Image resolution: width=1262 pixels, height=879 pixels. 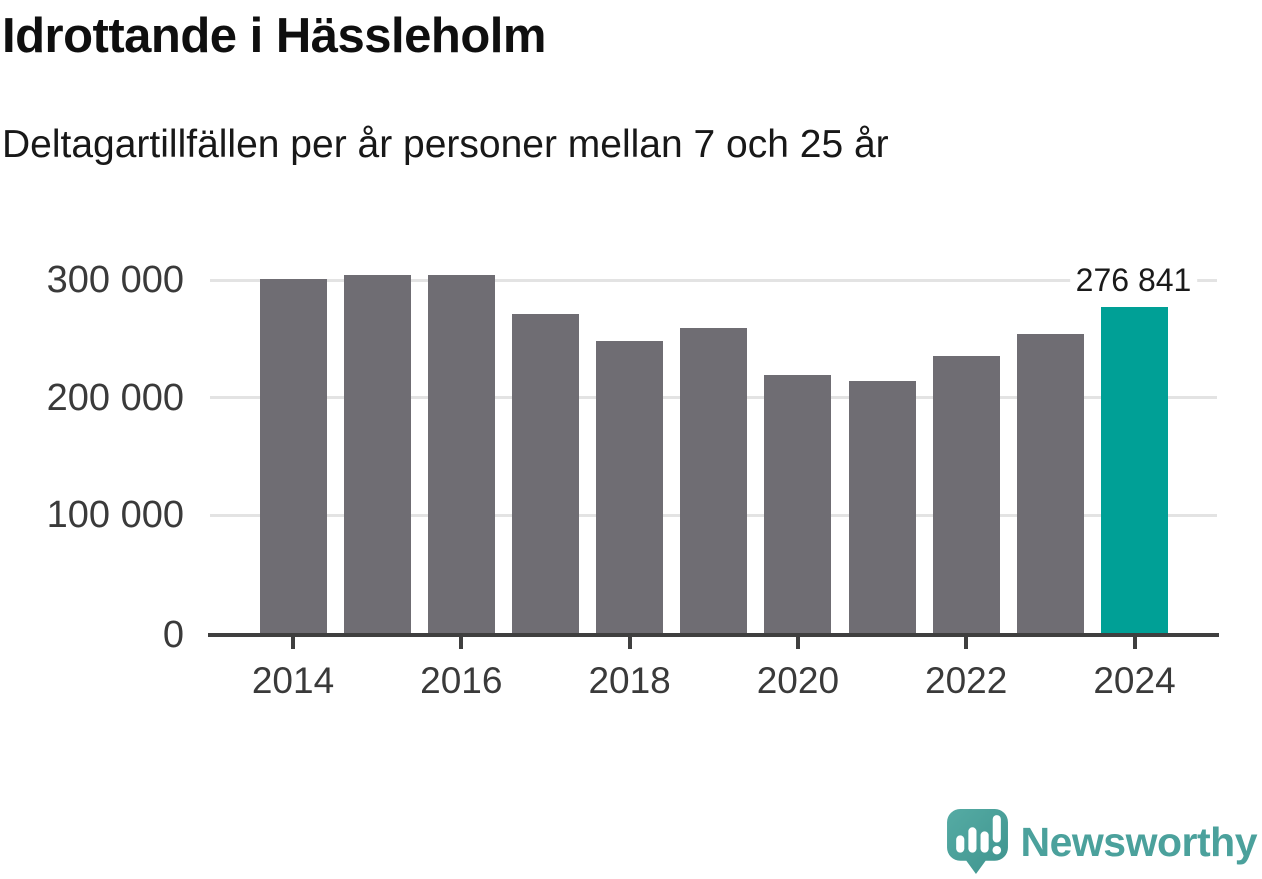 I want to click on x-tick-2016, so click(x=461, y=643).